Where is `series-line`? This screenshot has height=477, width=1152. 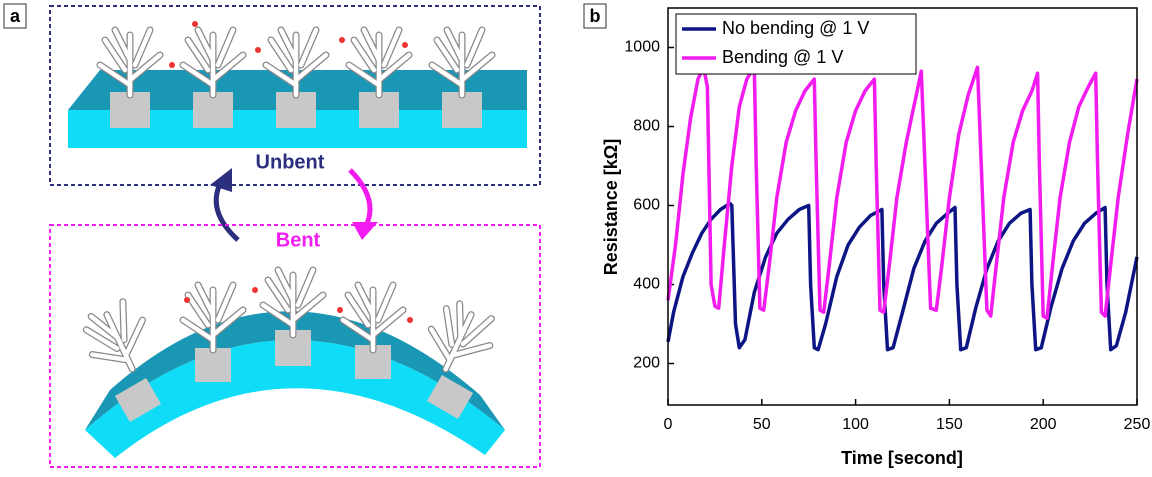
series-line is located at coordinates (902, 276).